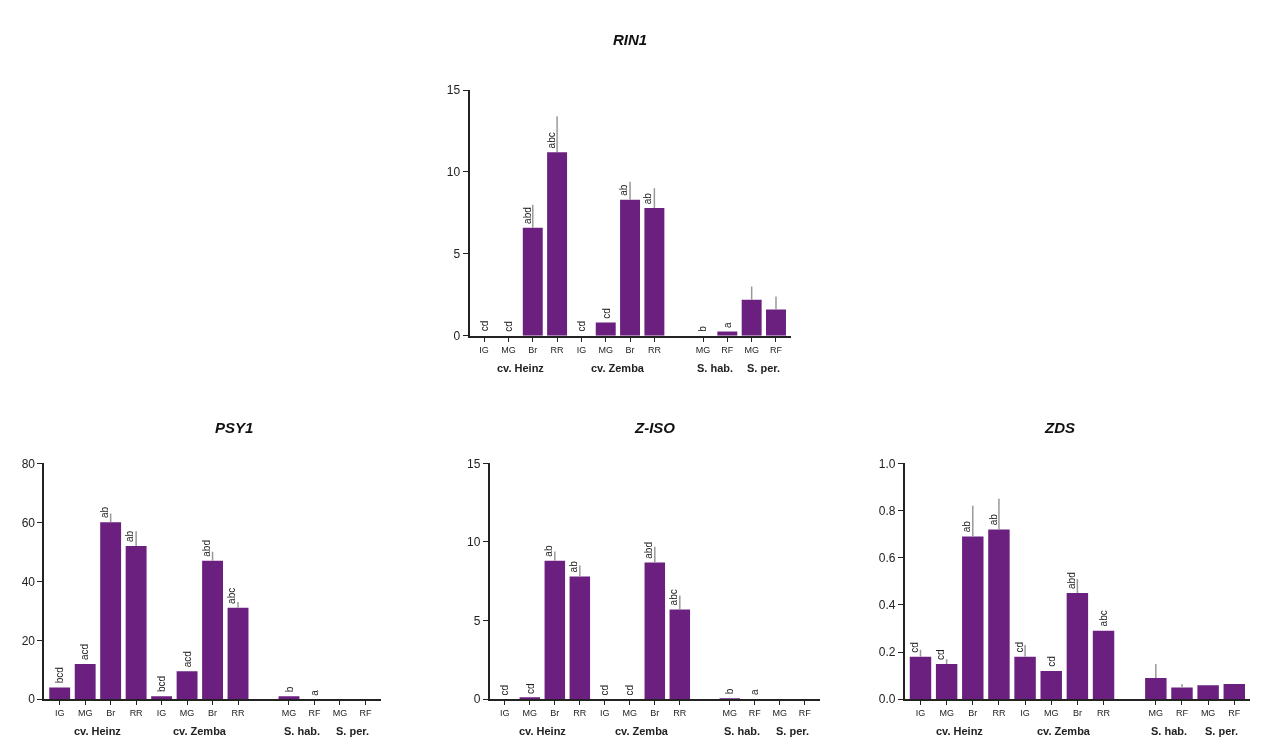  I want to click on chart-title: Z-ISO, so click(655, 427).